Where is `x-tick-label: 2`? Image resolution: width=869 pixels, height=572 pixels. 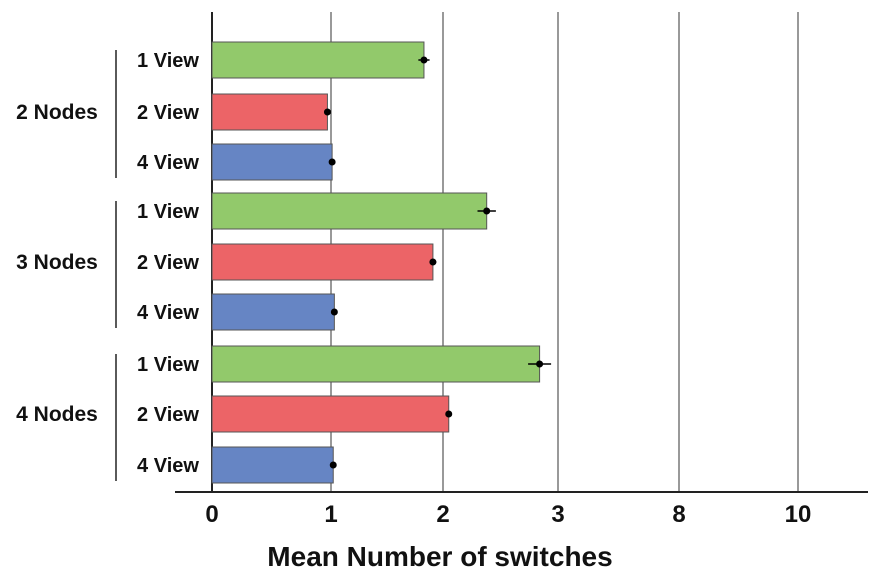
x-tick-label: 2 is located at coordinates (442, 514).